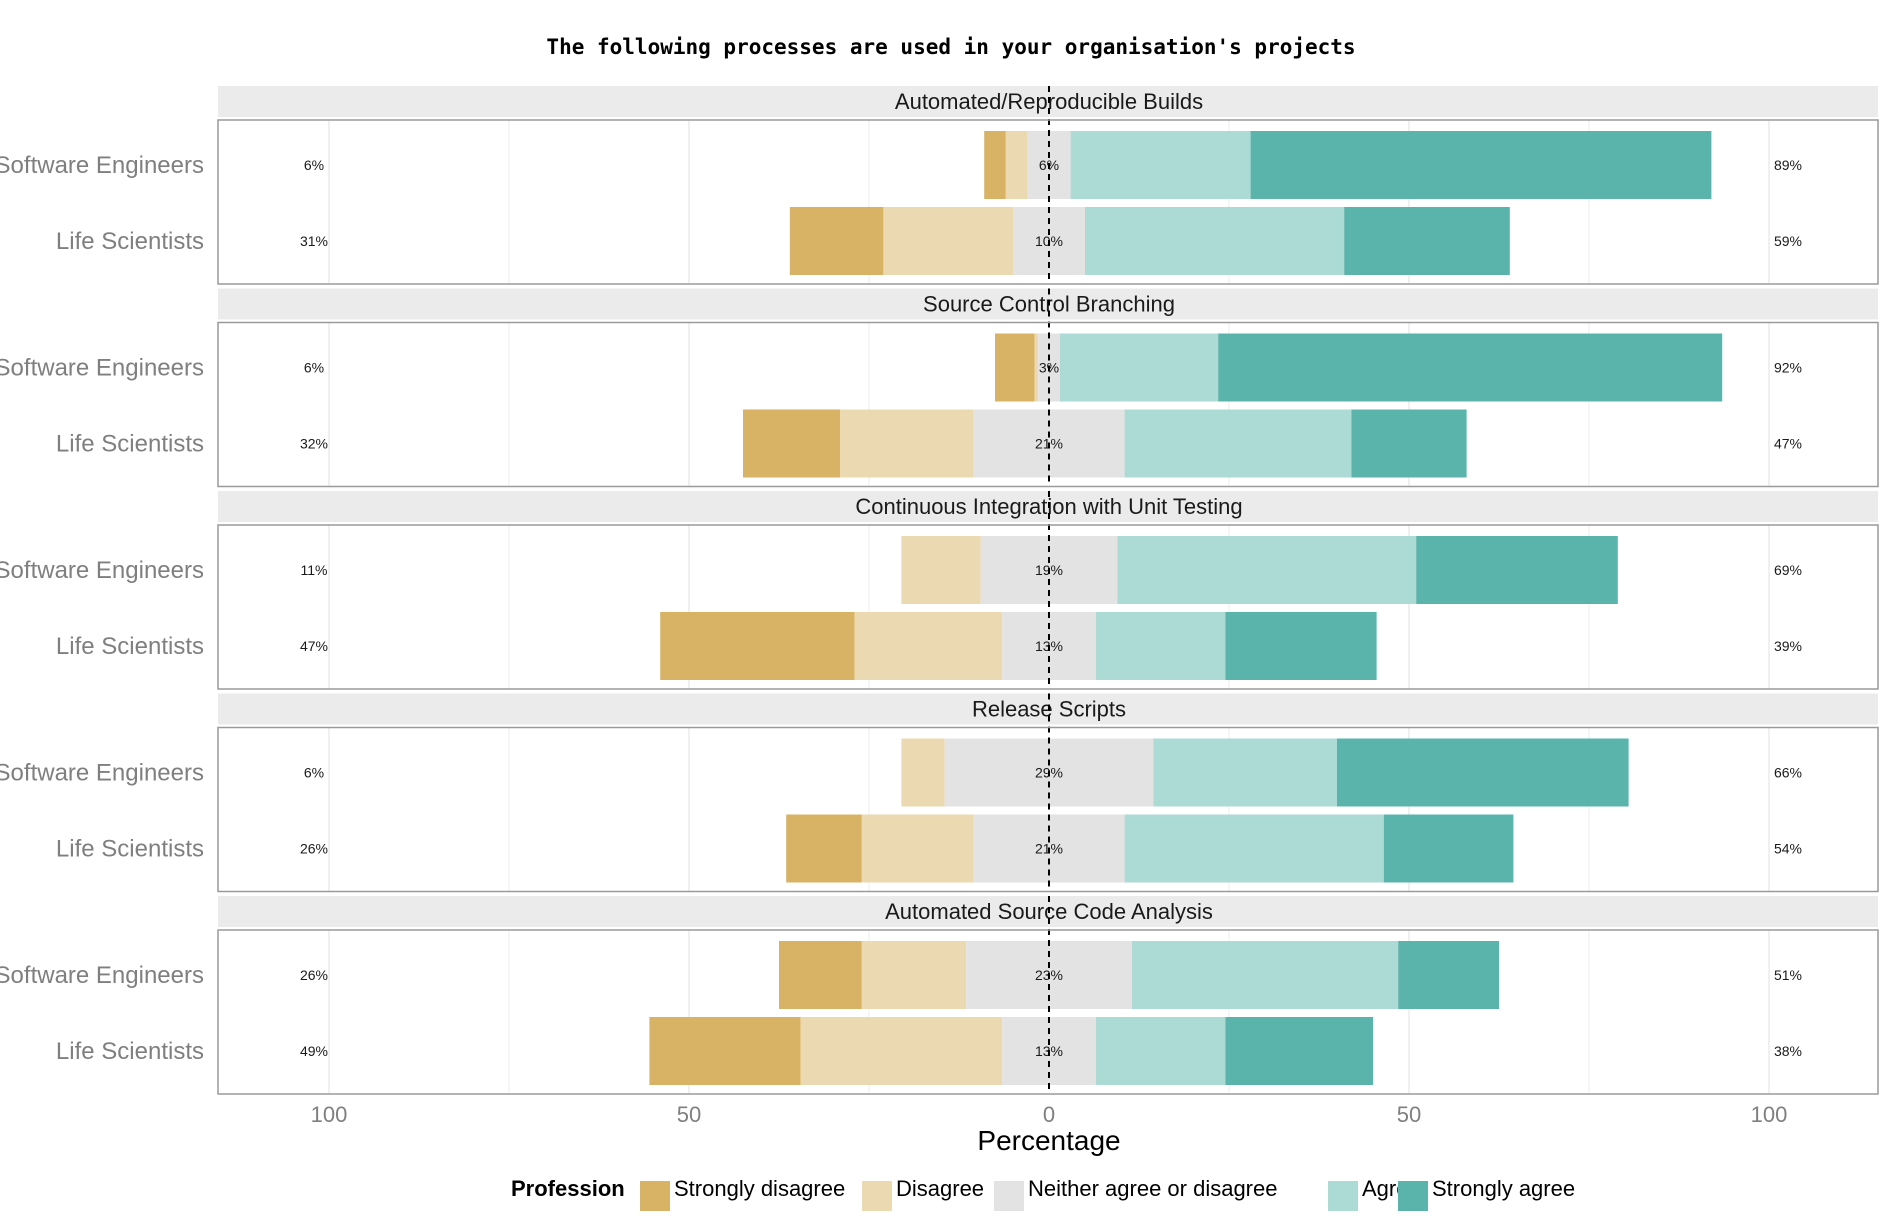 This screenshot has width=1880, height=1225. Describe the element at coordinates (1788, 368) in the screenshot. I see `right-percent-label: 92%` at that location.